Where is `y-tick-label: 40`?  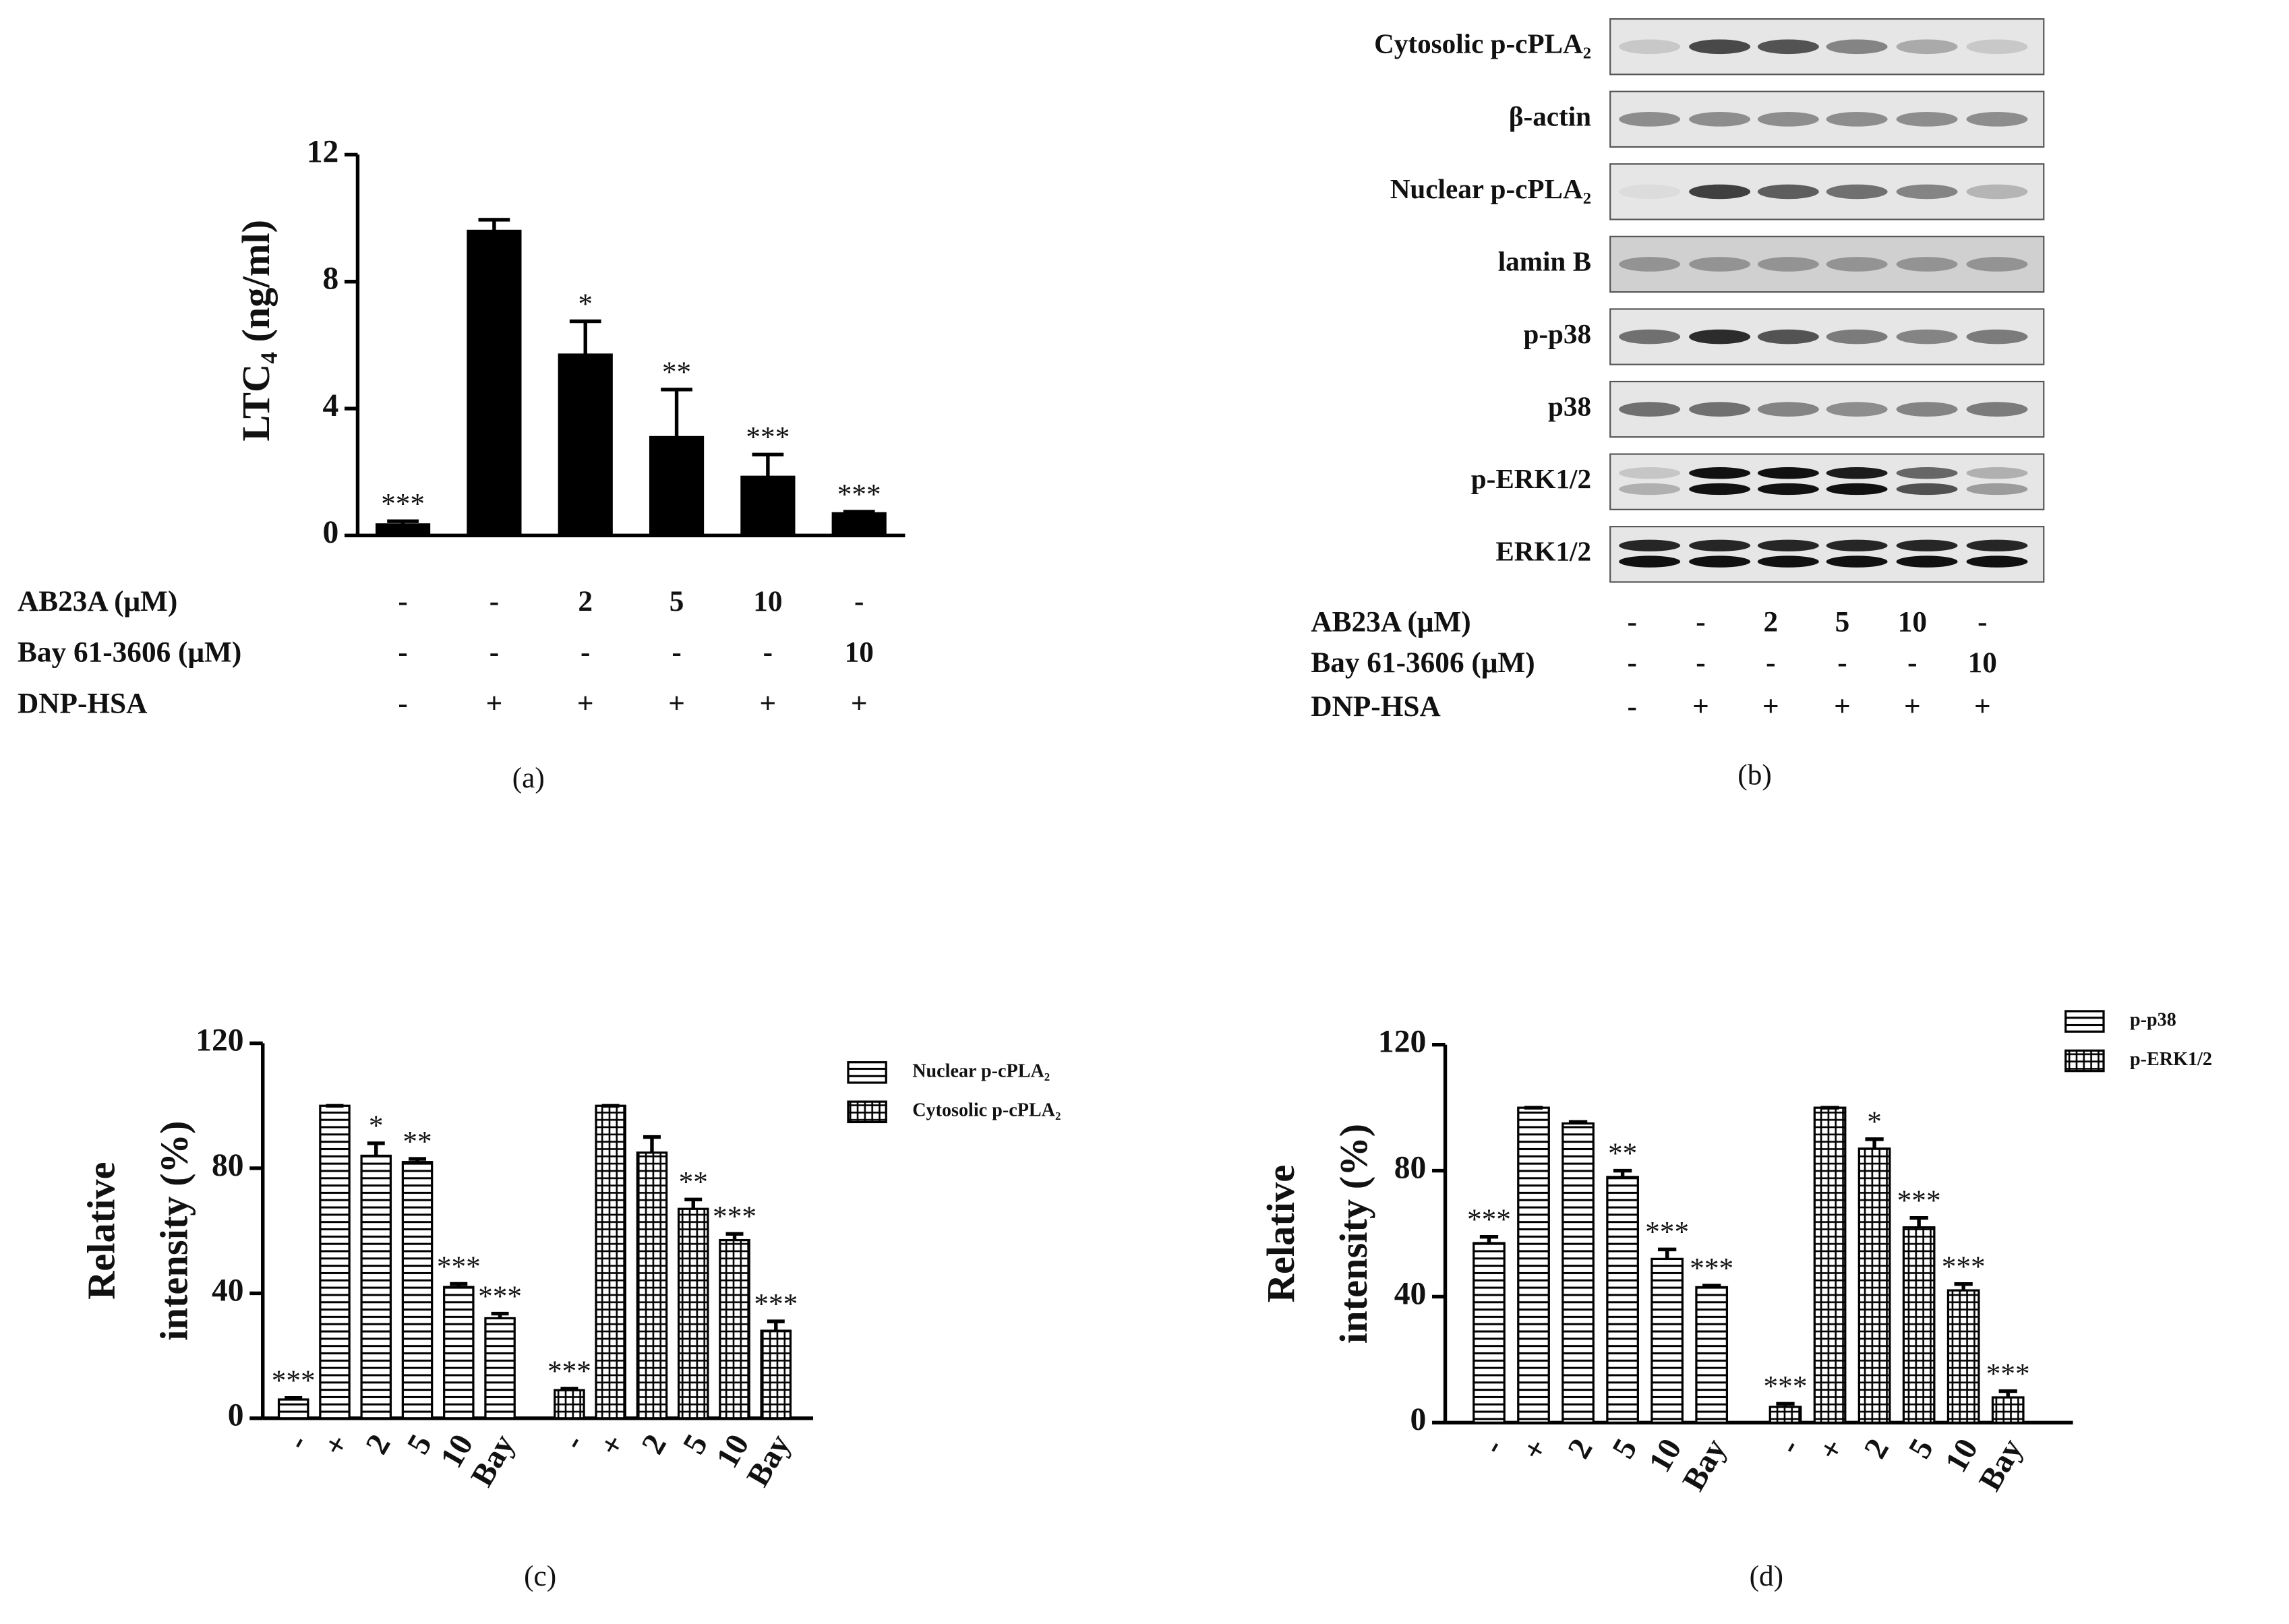 y-tick-label: 40 is located at coordinates (228, 1290).